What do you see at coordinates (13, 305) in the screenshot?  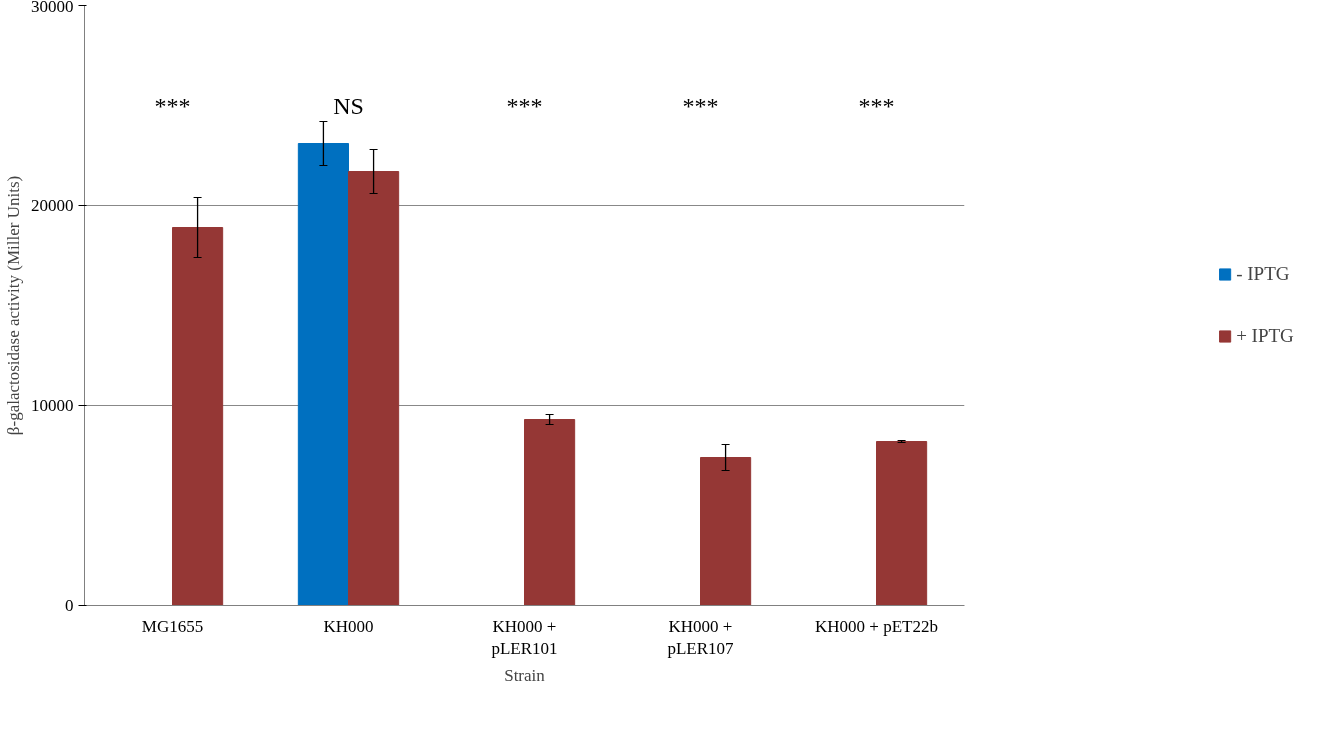 I see `y-axis-title: β-galactosidase activity (Miller Units)` at bounding box center [13, 305].